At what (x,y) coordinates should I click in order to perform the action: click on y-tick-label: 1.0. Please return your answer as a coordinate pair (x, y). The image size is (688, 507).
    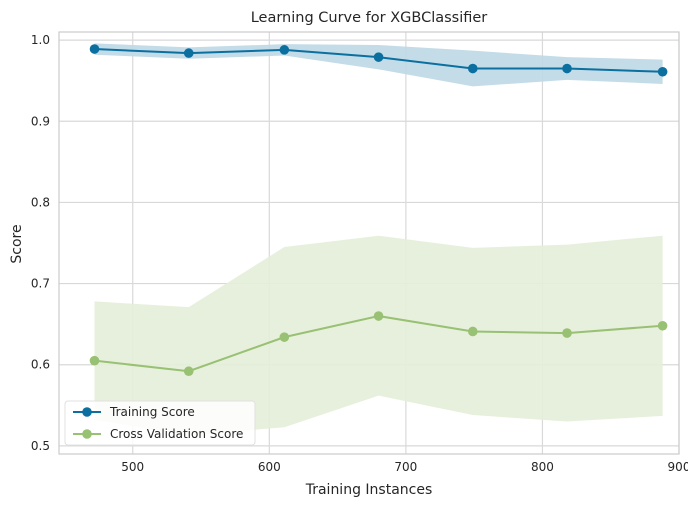
    Looking at the image, I should click on (40, 40).